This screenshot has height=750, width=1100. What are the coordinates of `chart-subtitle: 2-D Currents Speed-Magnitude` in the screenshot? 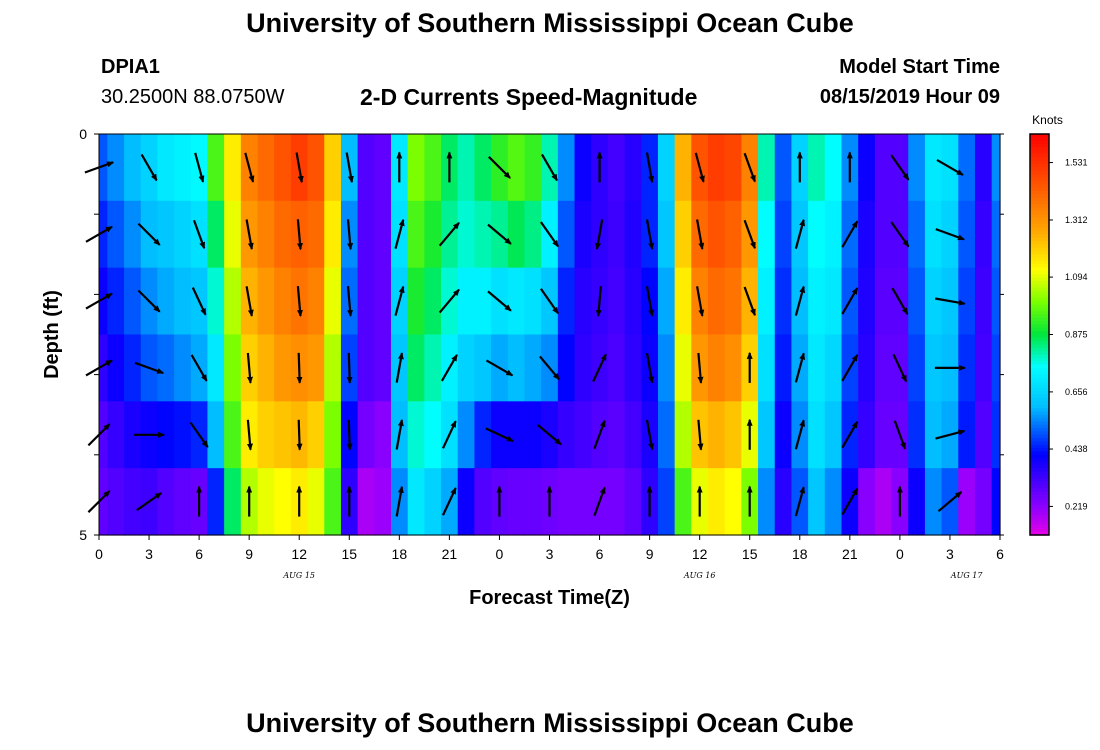 It's located at (529, 97).